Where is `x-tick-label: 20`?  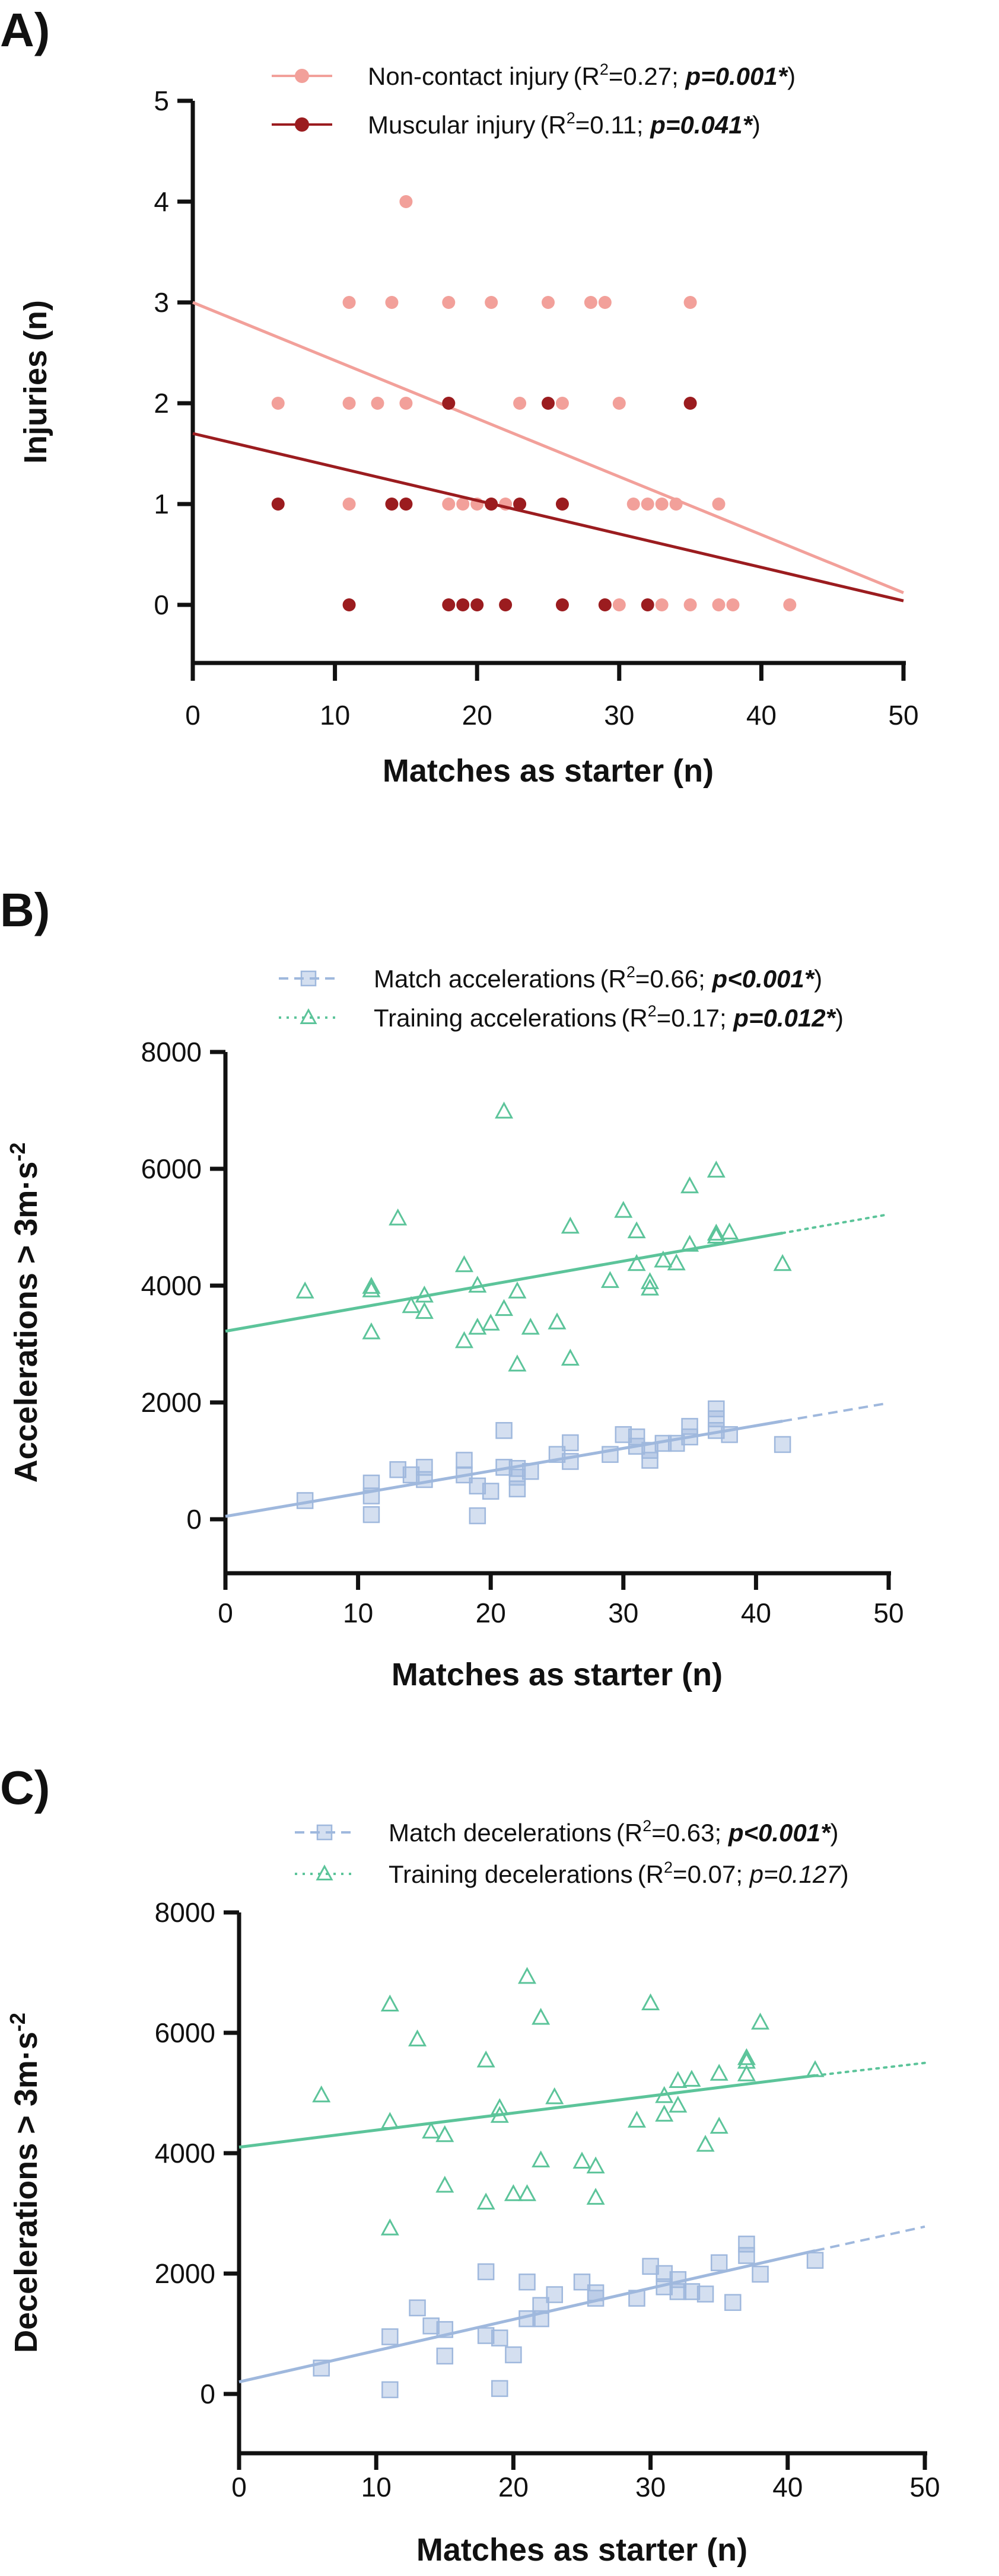
x-tick-label: 20 is located at coordinates (477, 715).